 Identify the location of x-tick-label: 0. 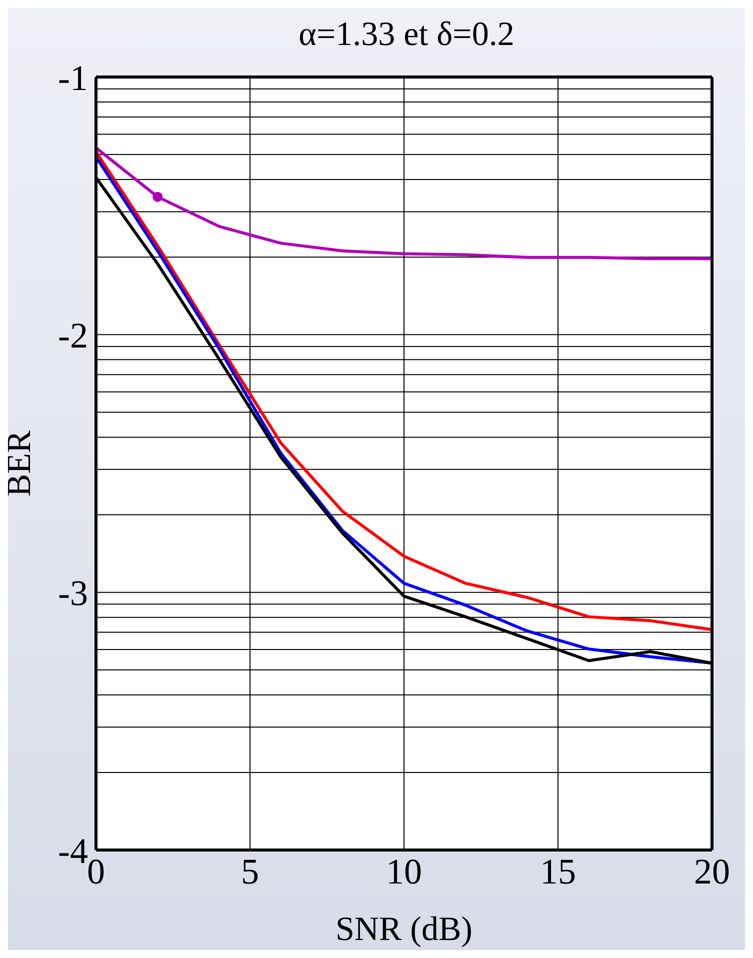
(96, 872).